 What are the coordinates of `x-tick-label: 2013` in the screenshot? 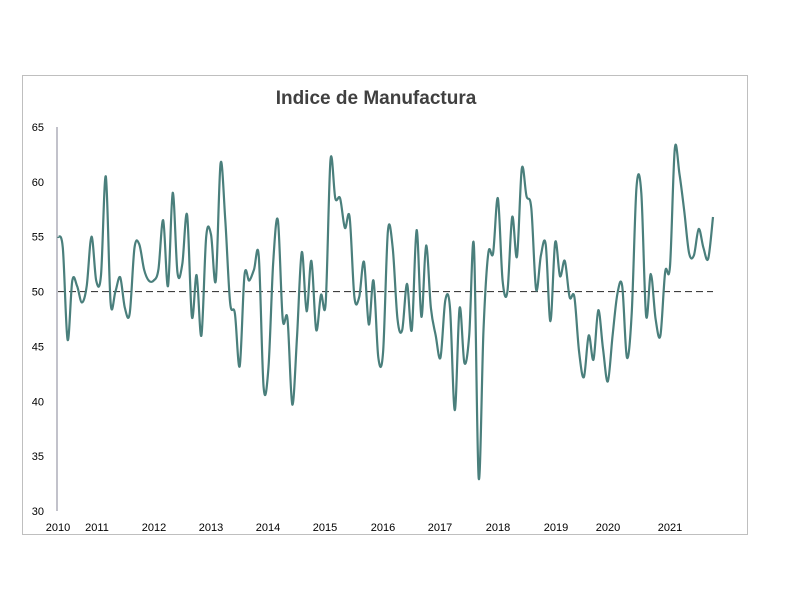 It's located at (211, 528).